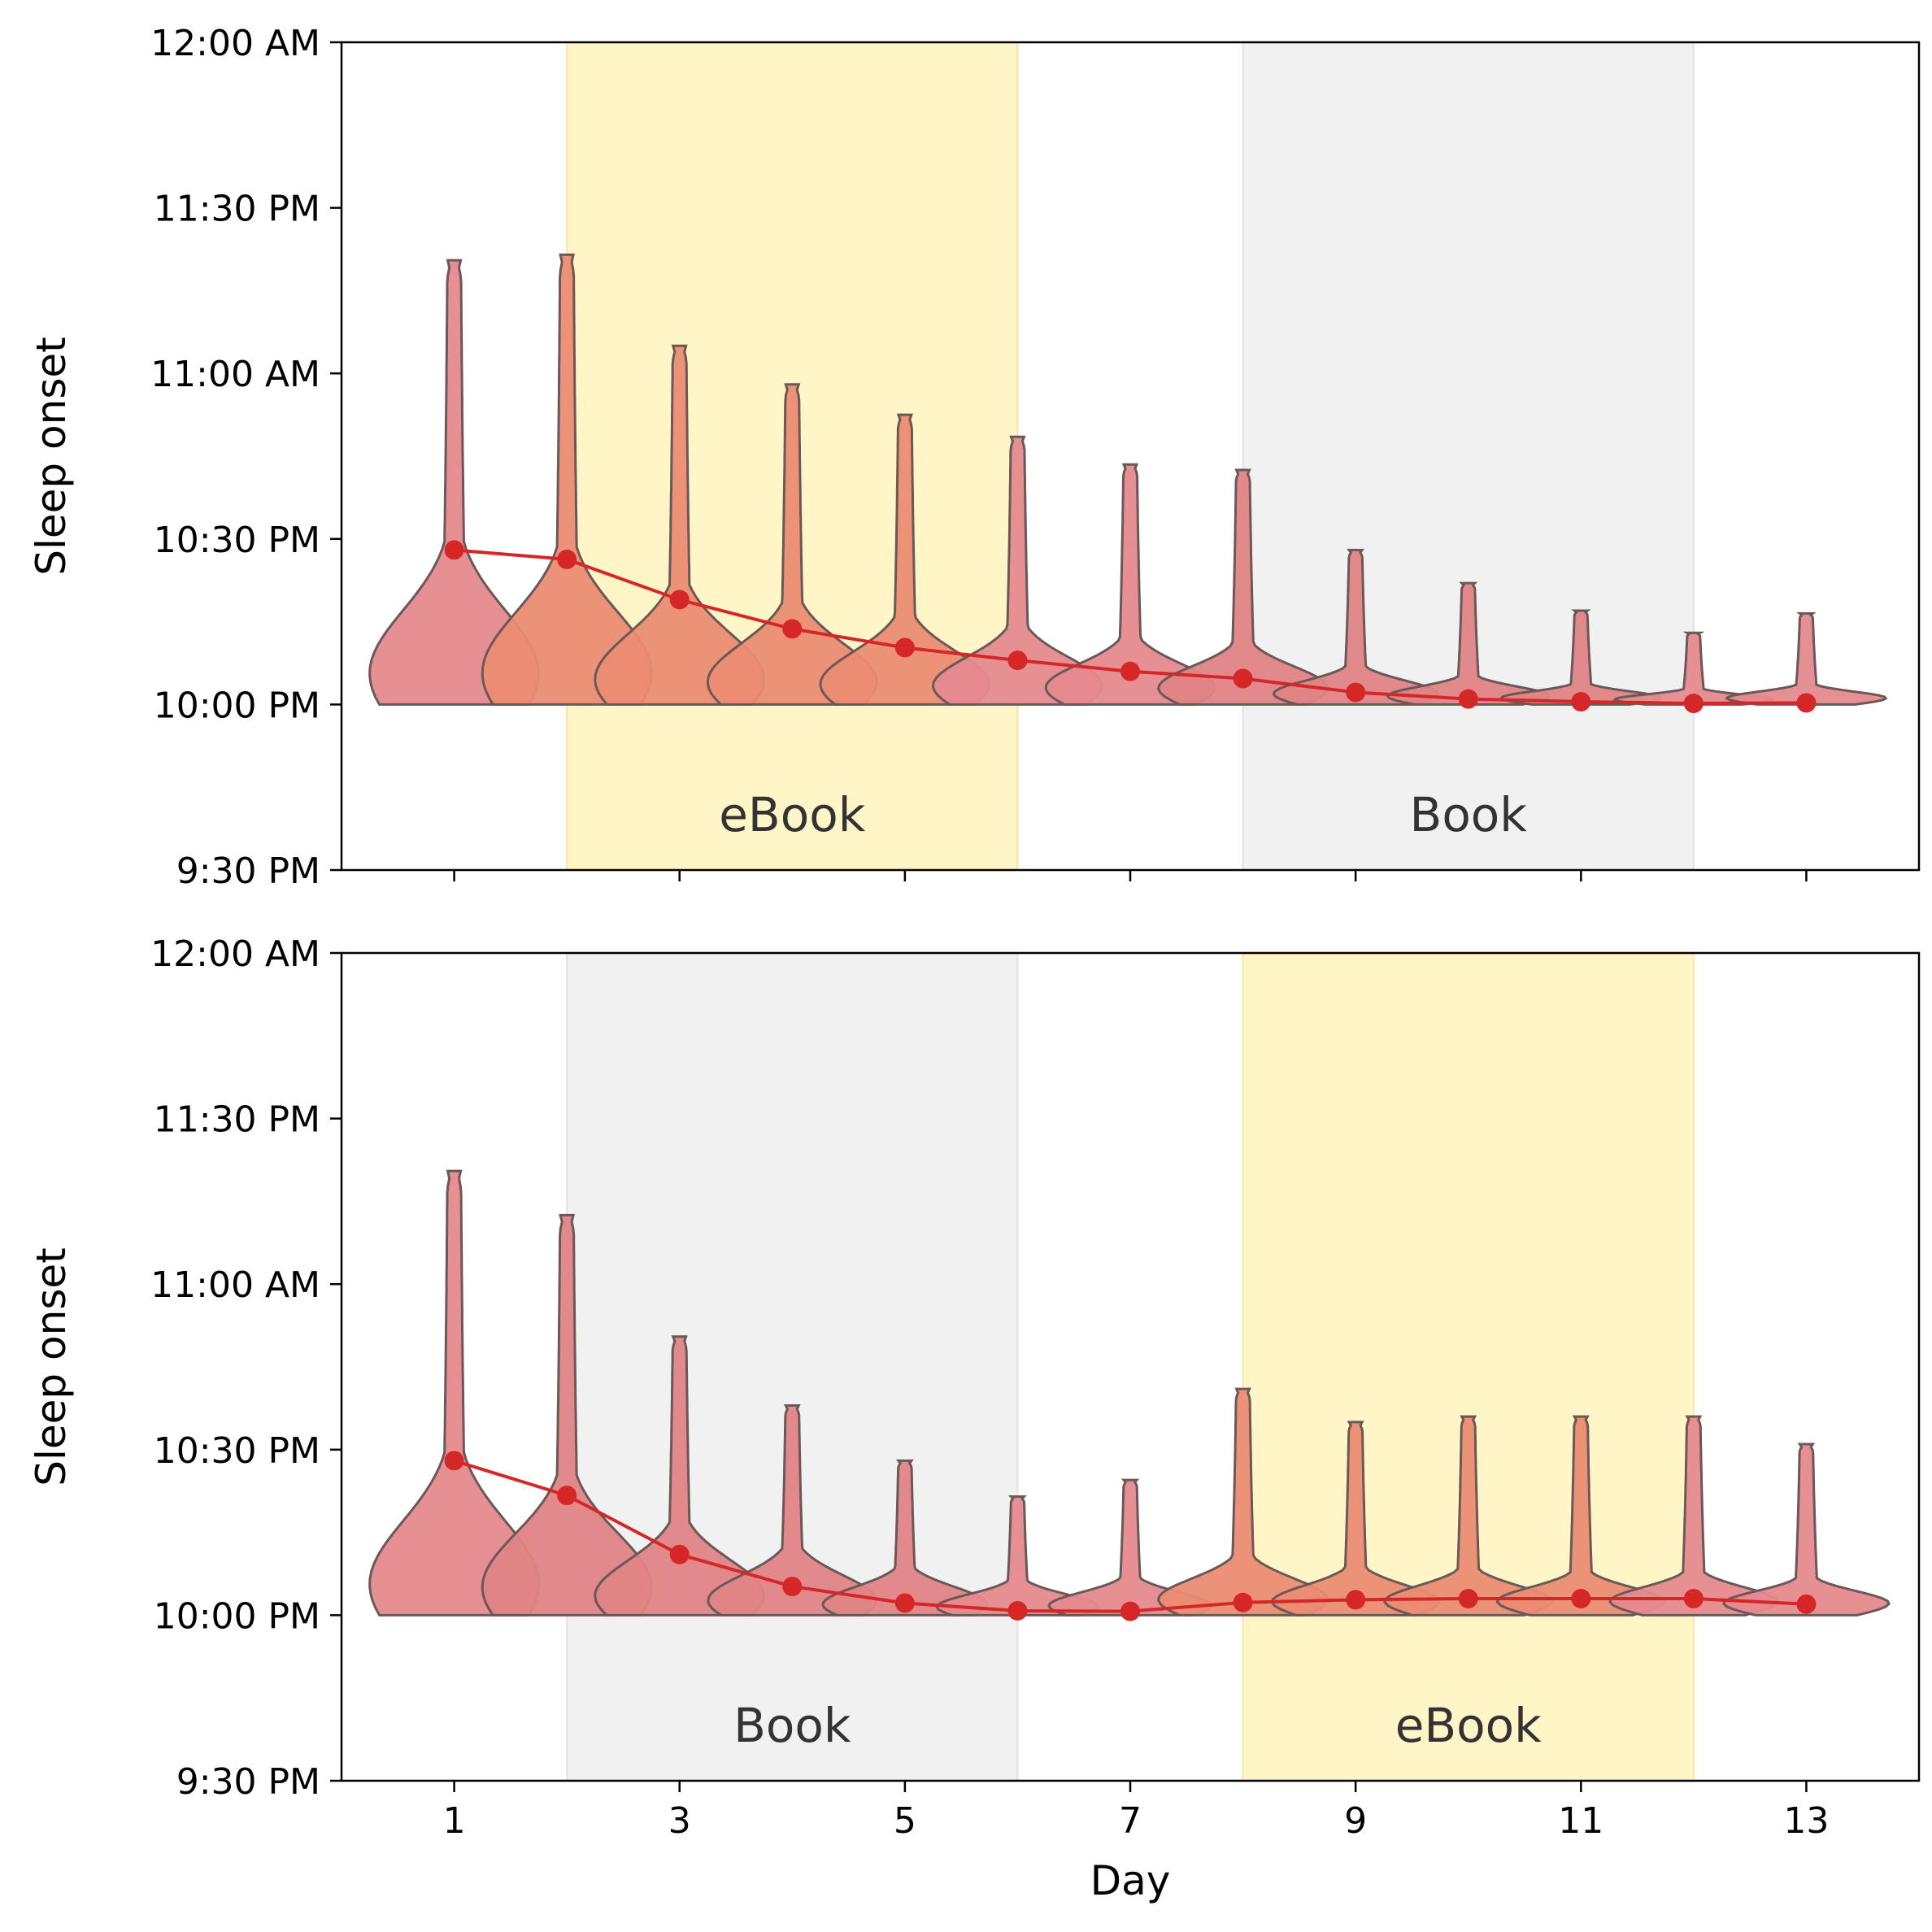 The height and width of the screenshot is (1932, 1932). Describe the element at coordinates (1130, 1881) in the screenshot. I see `x-axis-title: Day` at that location.